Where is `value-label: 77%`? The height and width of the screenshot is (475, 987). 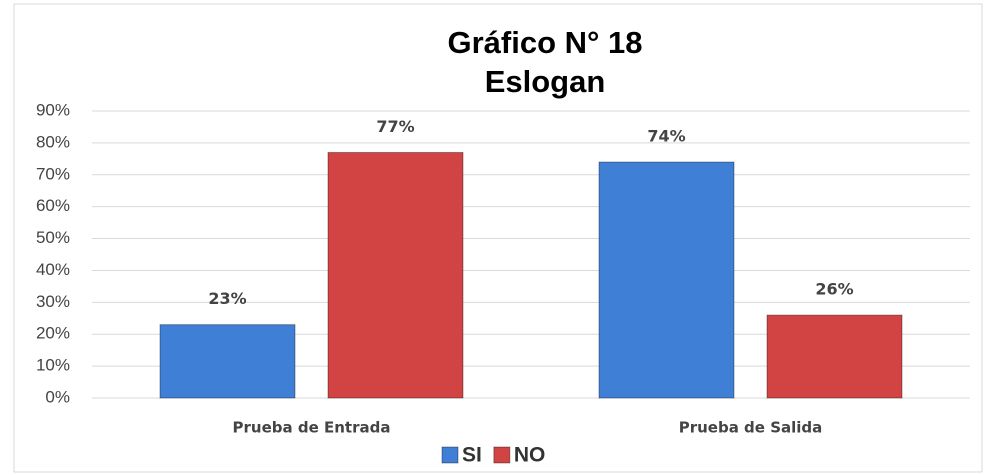
value-label: 77% is located at coordinates (395, 126).